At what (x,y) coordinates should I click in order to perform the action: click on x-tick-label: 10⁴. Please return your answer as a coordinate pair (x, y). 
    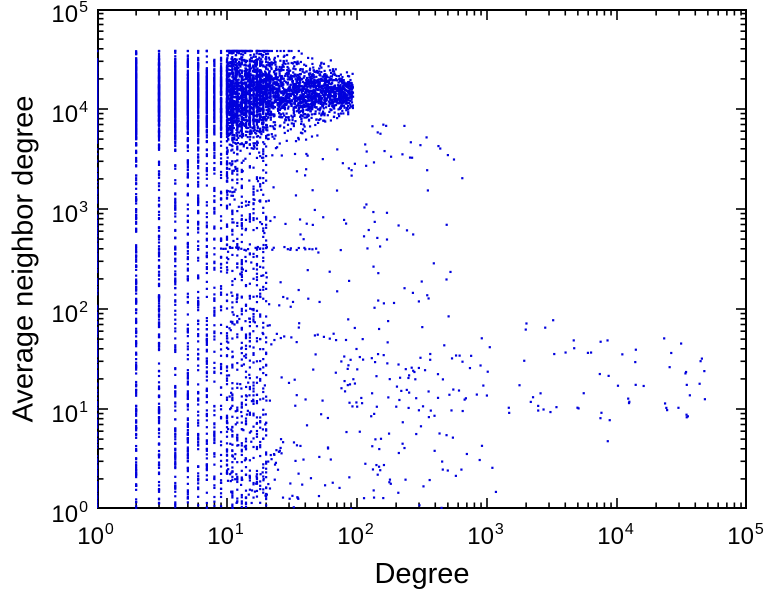
    Looking at the image, I should click on (615, 534).